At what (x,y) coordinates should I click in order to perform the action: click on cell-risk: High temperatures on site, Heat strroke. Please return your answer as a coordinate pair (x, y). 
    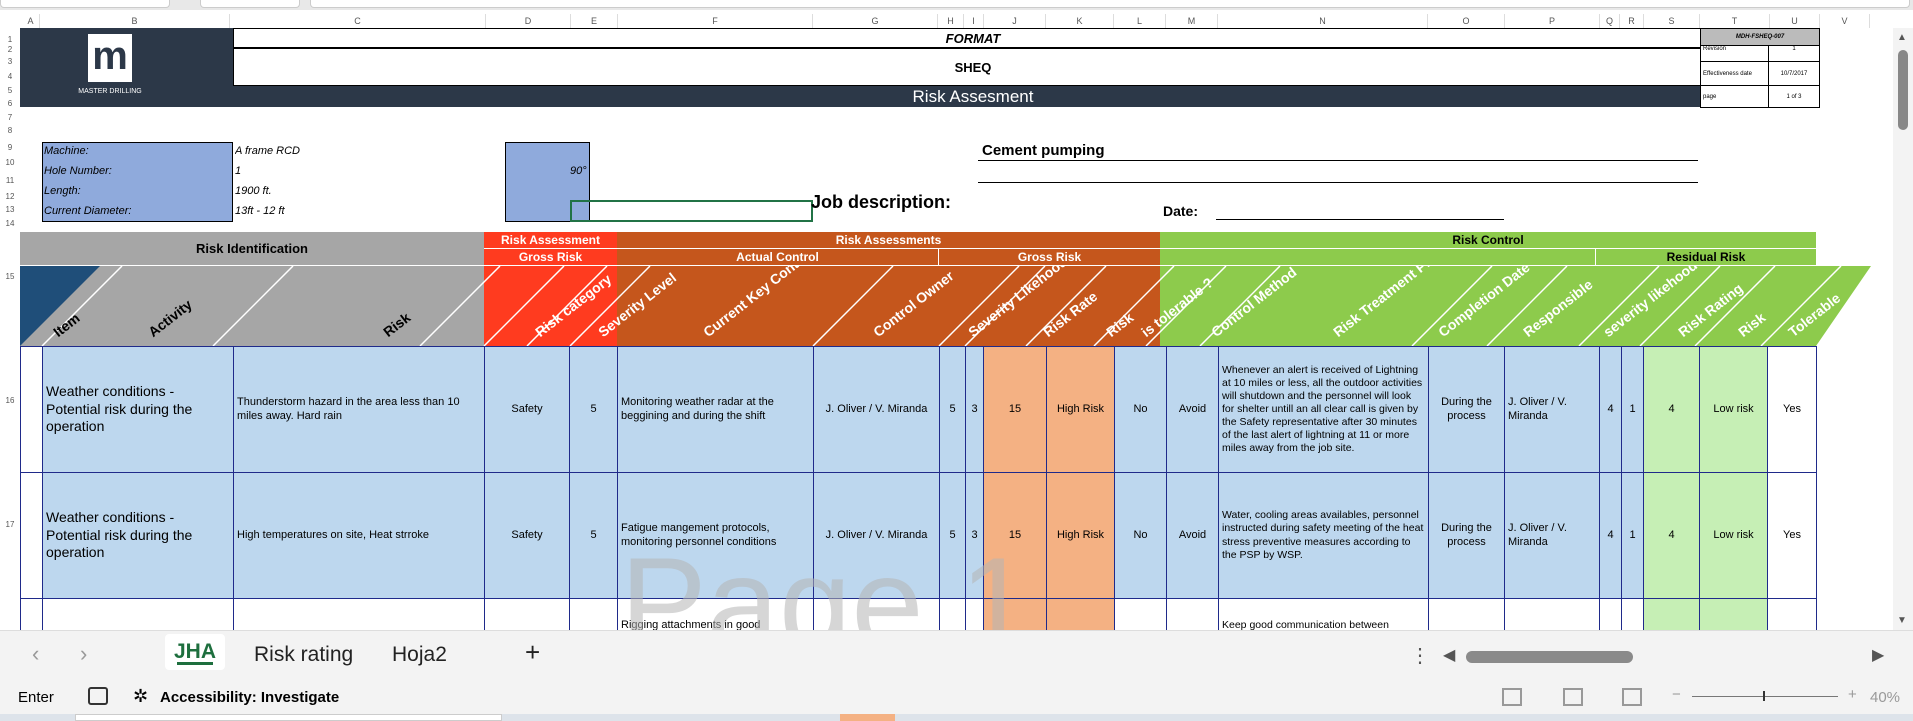
    Looking at the image, I should click on (359, 535).